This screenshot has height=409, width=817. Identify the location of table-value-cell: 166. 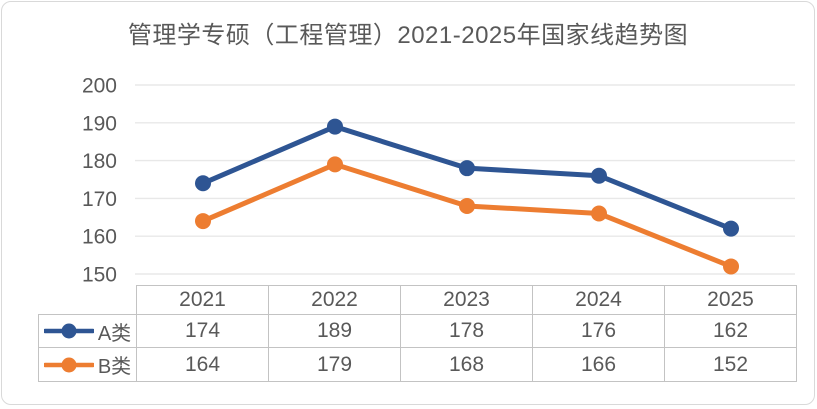
(598, 364).